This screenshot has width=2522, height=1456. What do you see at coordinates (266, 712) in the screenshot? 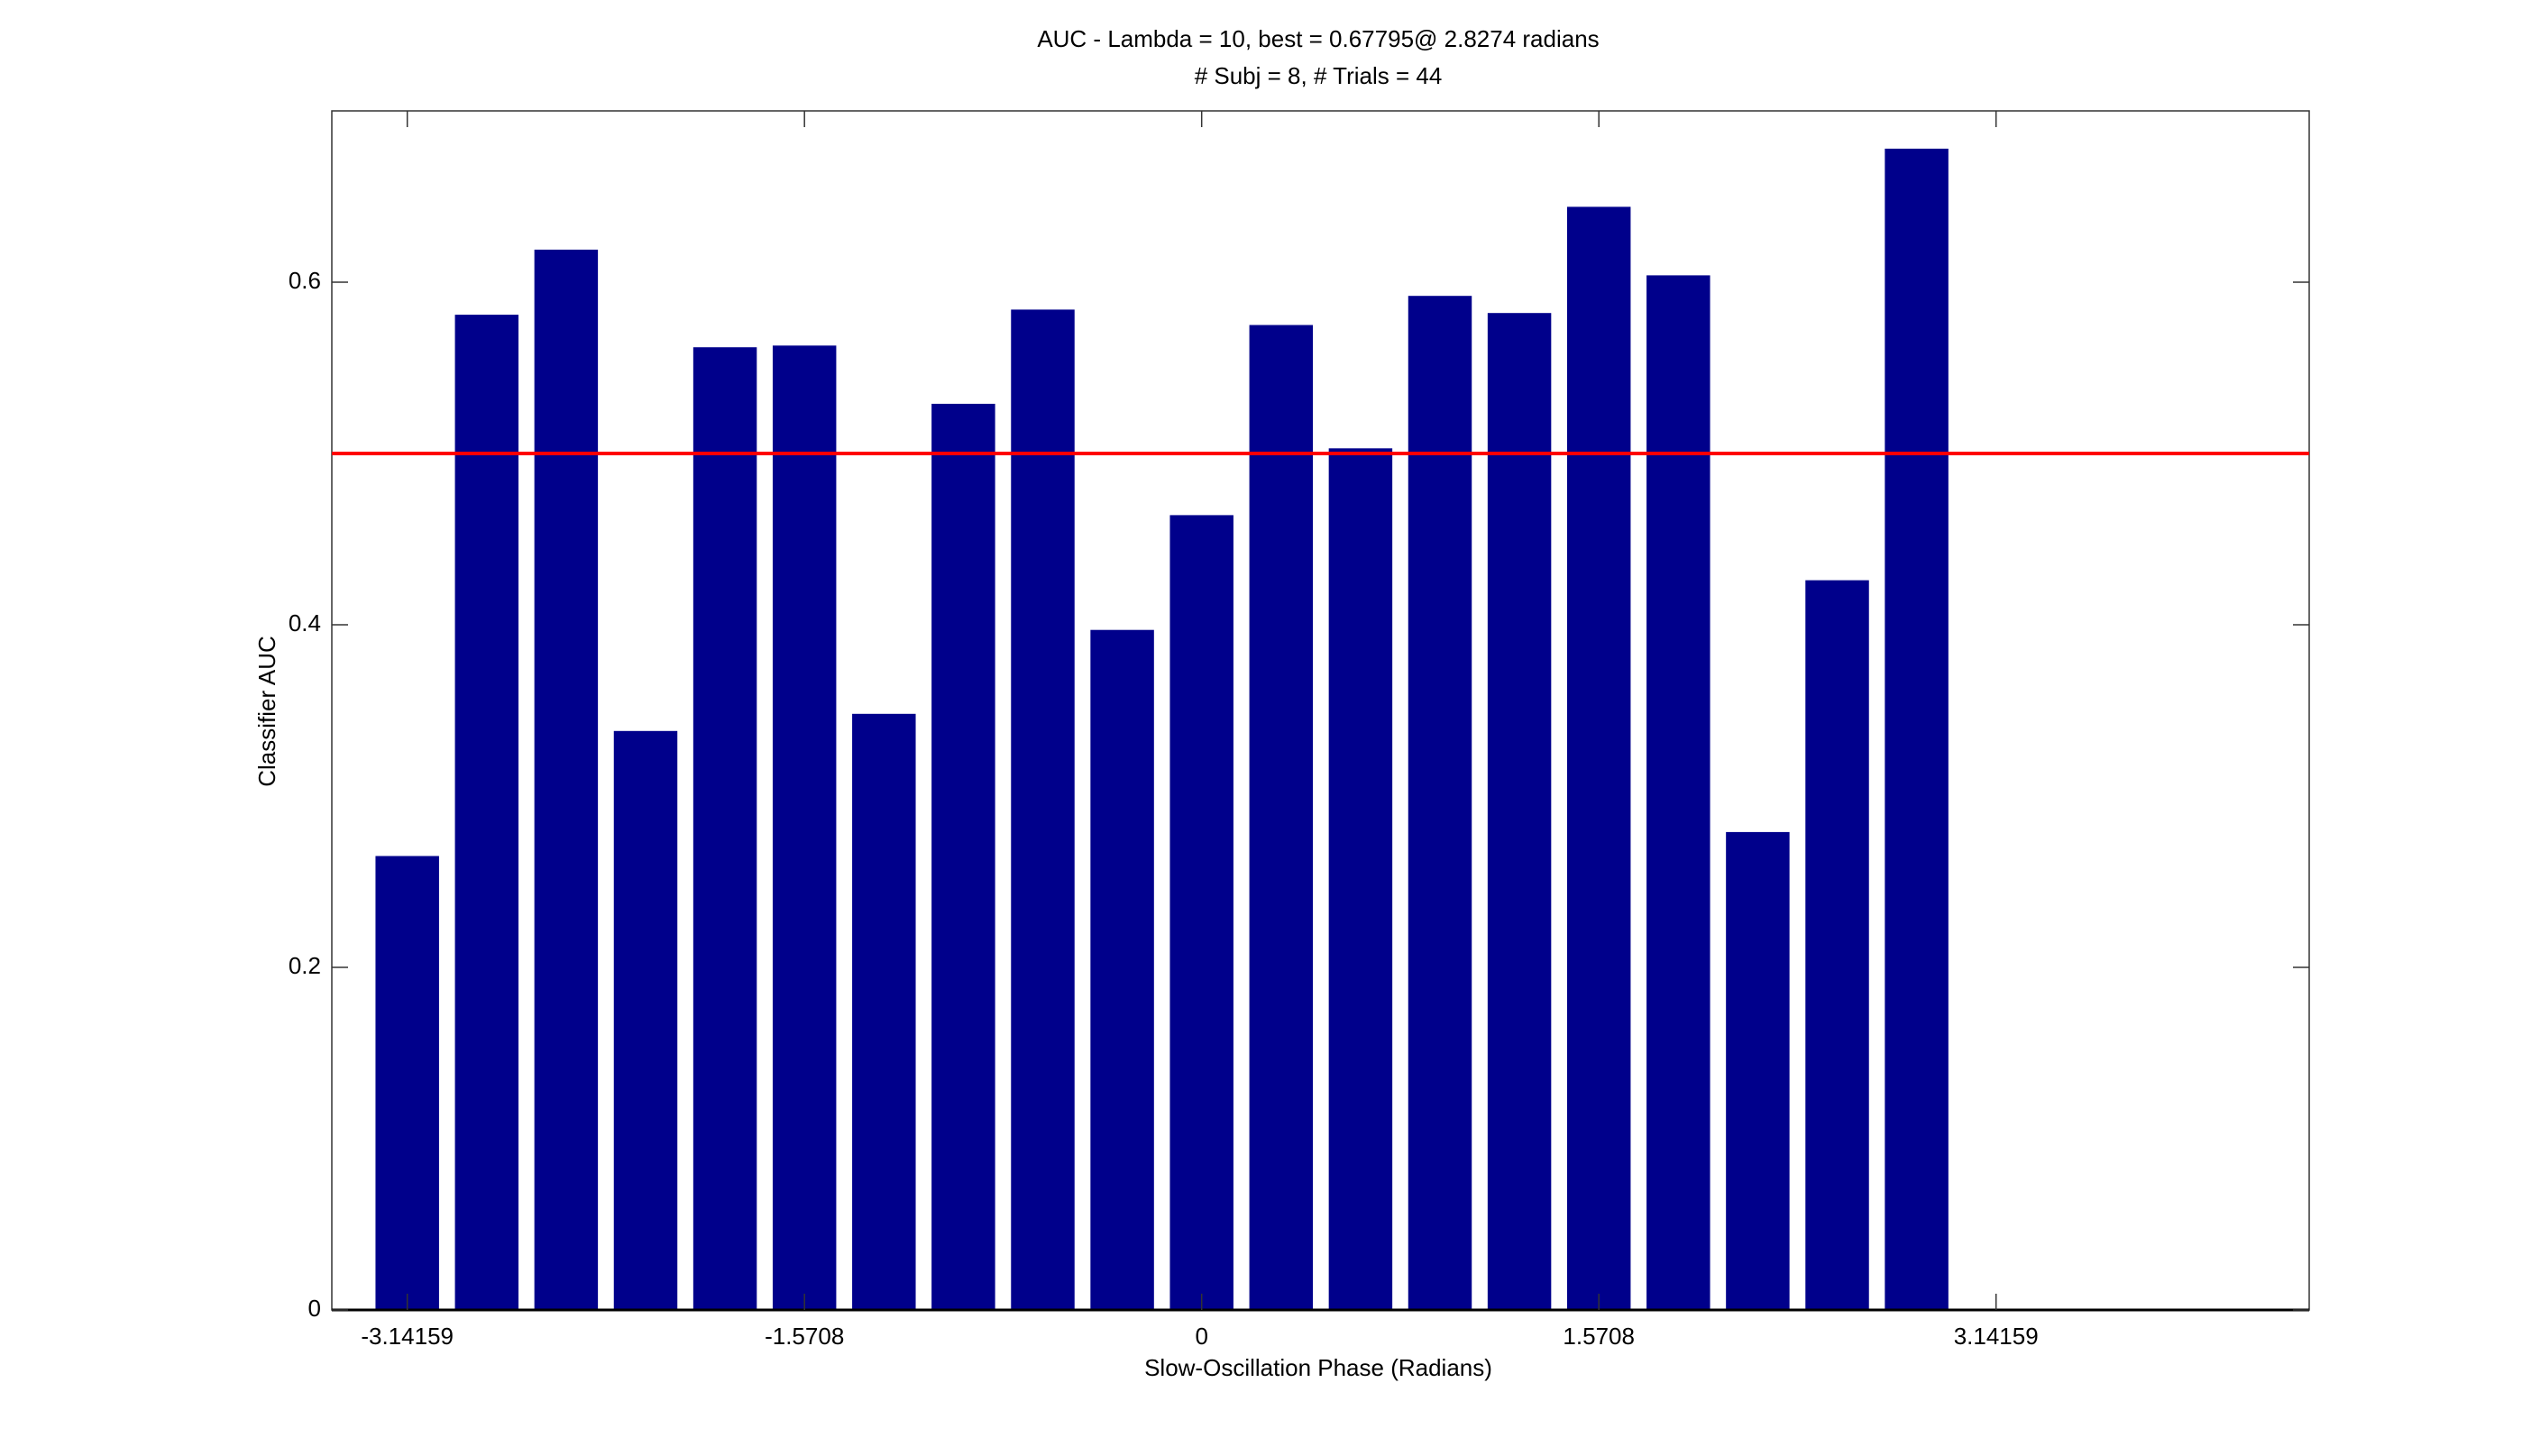
I see `y-axis-label: Classifier AUC` at bounding box center [266, 712].